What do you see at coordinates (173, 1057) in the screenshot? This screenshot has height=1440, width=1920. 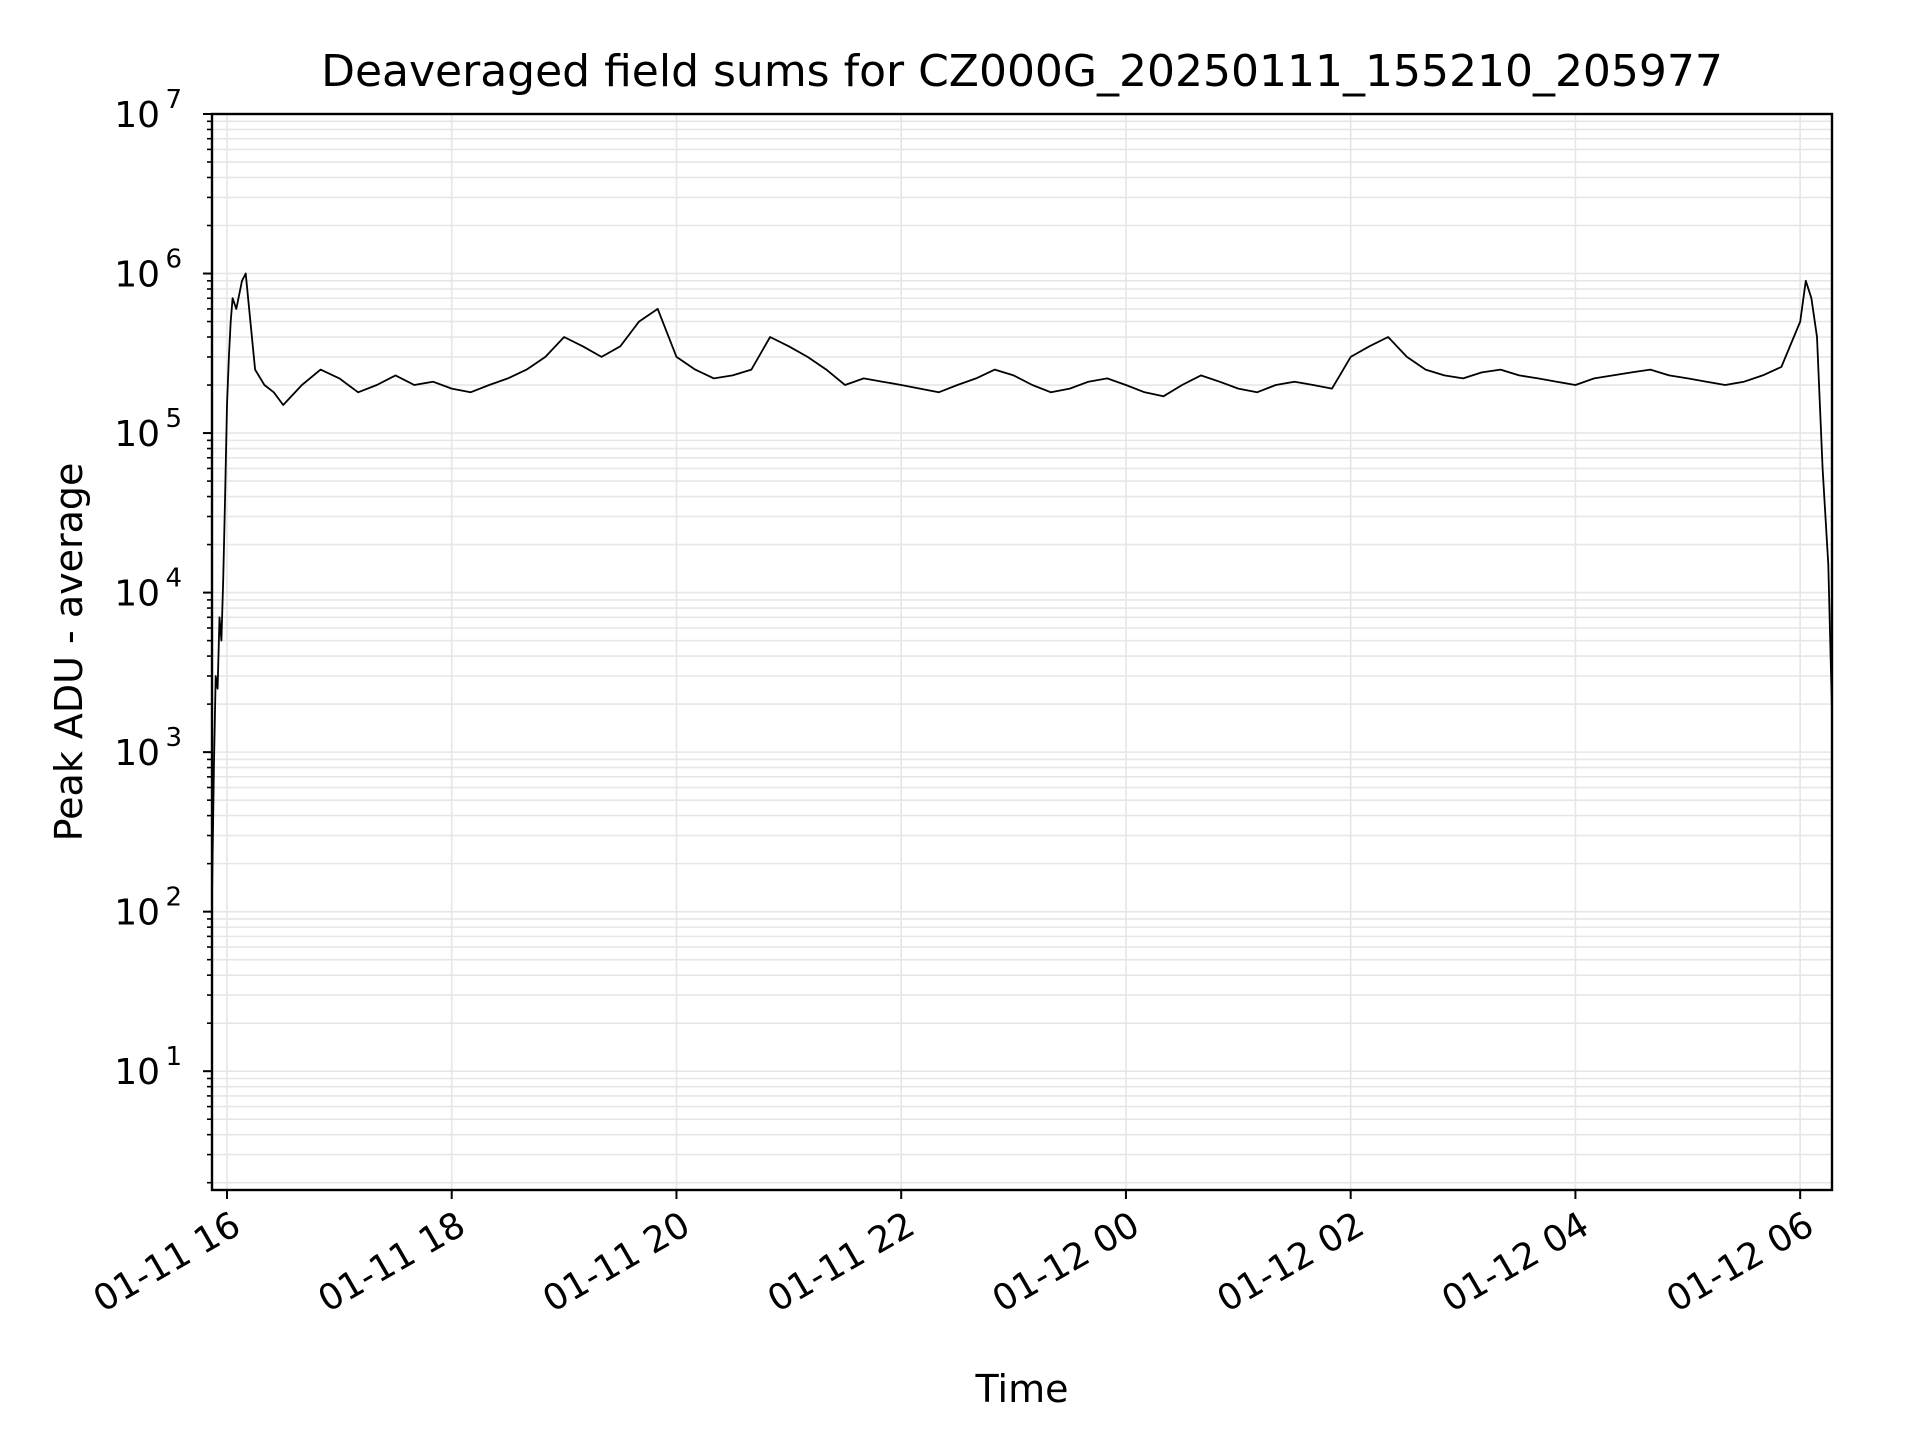 I see `y-tick-exponent: 1` at bounding box center [173, 1057].